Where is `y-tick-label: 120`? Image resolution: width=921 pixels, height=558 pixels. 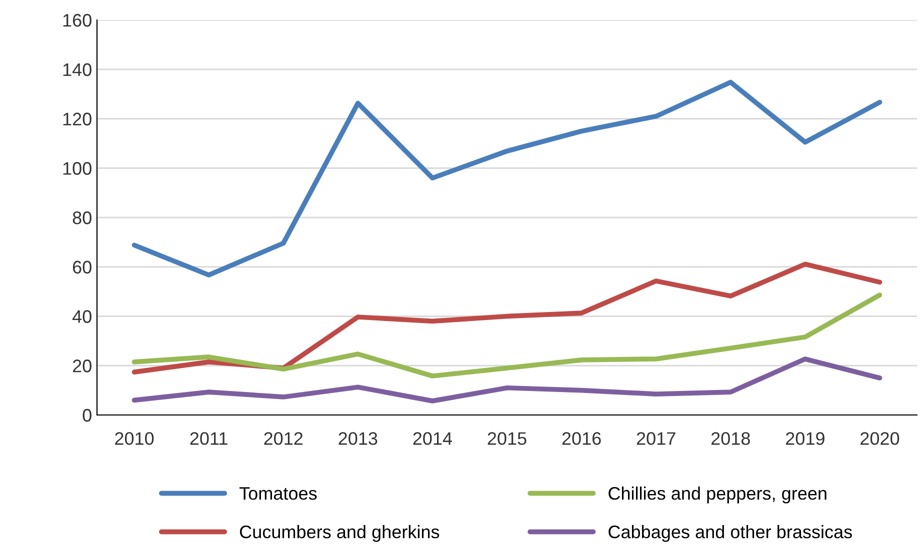
y-tick-label: 120 is located at coordinates (77, 119).